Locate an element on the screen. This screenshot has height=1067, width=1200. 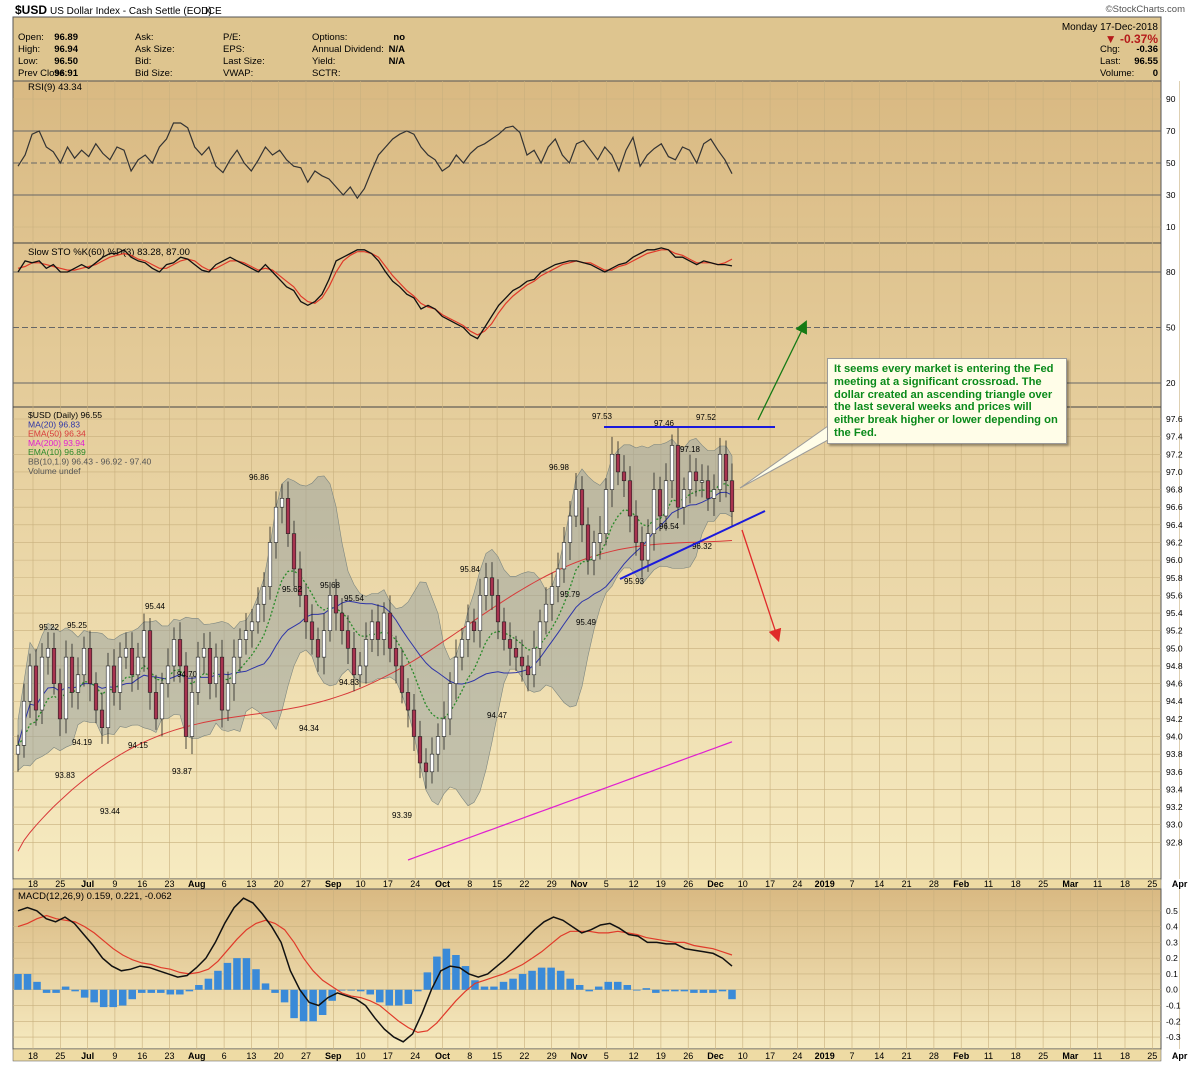
stat-label: EPS: is located at coordinates (234, 49).